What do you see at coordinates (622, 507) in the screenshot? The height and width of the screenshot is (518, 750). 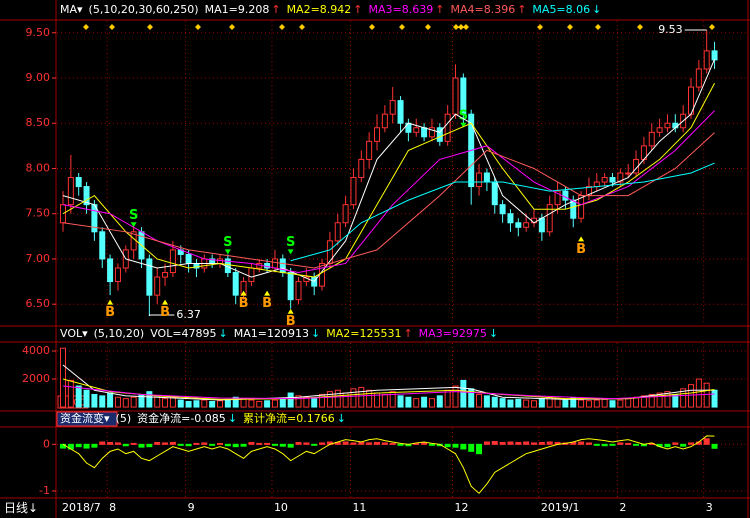 I see `x-tick-label: 2` at bounding box center [622, 507].